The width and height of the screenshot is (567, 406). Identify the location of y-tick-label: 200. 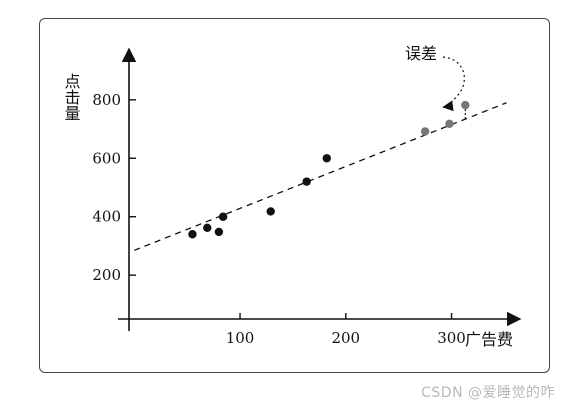
(106, 275).